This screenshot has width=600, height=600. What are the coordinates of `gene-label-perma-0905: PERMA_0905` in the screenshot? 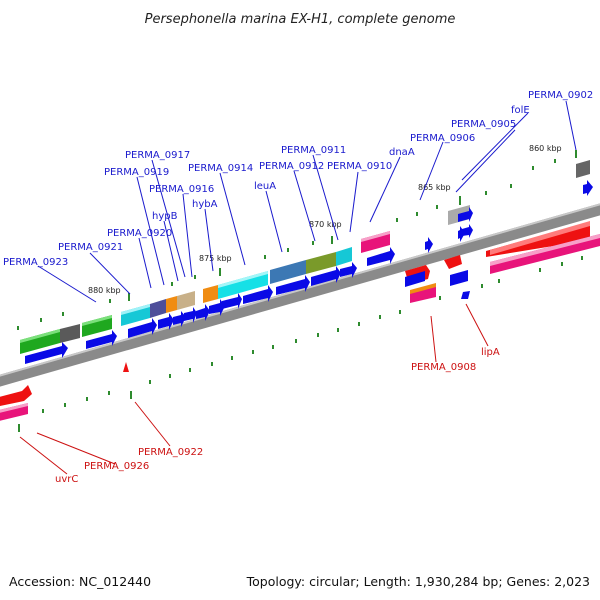 It's located at (483, 124).